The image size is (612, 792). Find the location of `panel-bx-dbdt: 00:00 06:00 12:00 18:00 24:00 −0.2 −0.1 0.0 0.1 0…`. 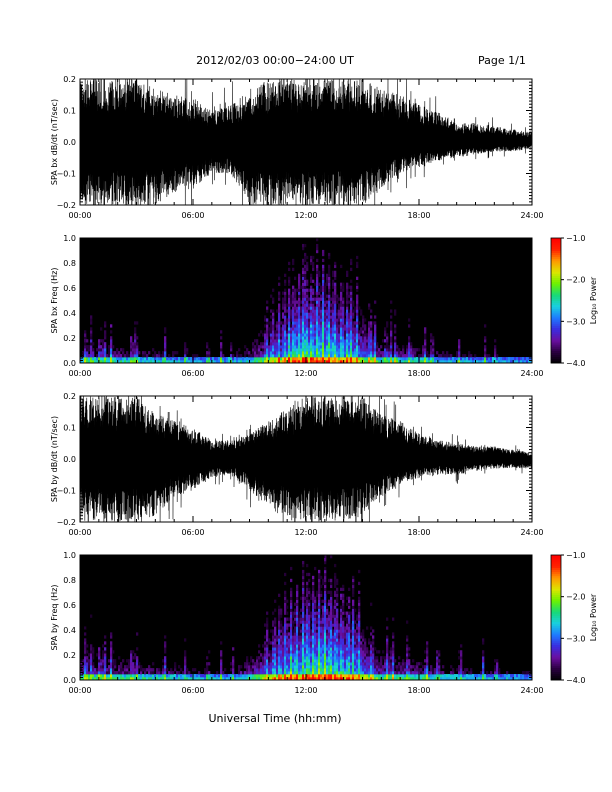

panel-bx-dbdt: 00:00 06:00 12:00 18:00 24:00 −0.2 −0.1 0.0 0.1 0… is located at coordinates (297, 147).